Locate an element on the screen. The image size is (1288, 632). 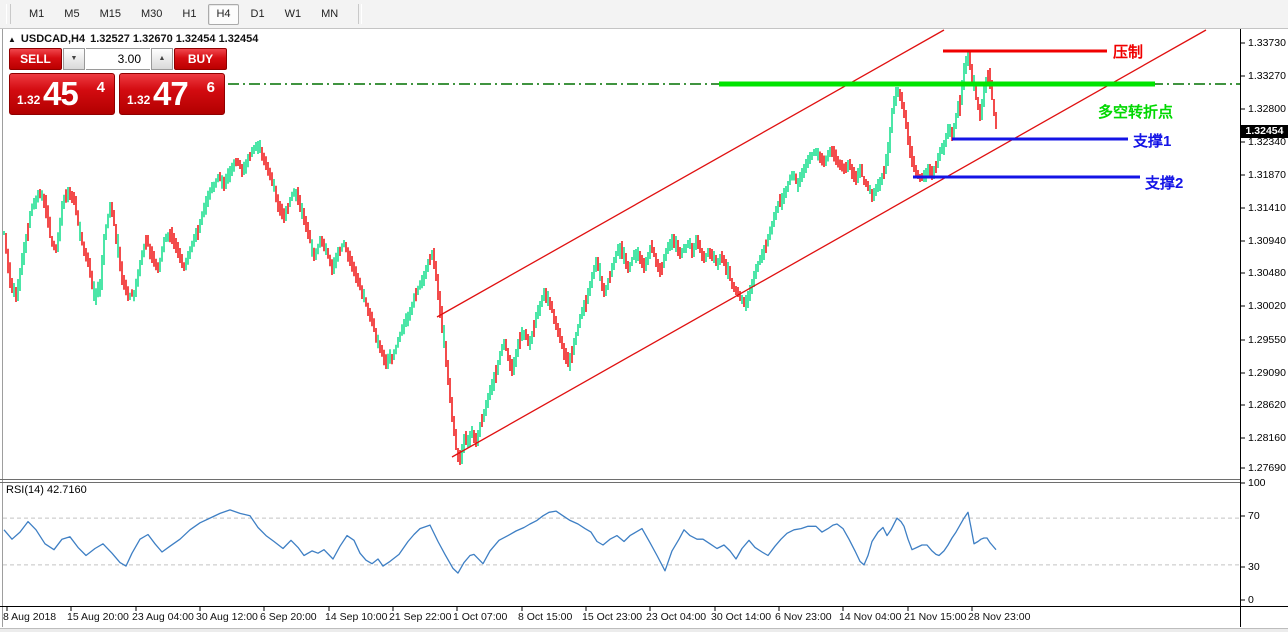
timeframe-button-m15: M15 is located at coordinates (110, 13).